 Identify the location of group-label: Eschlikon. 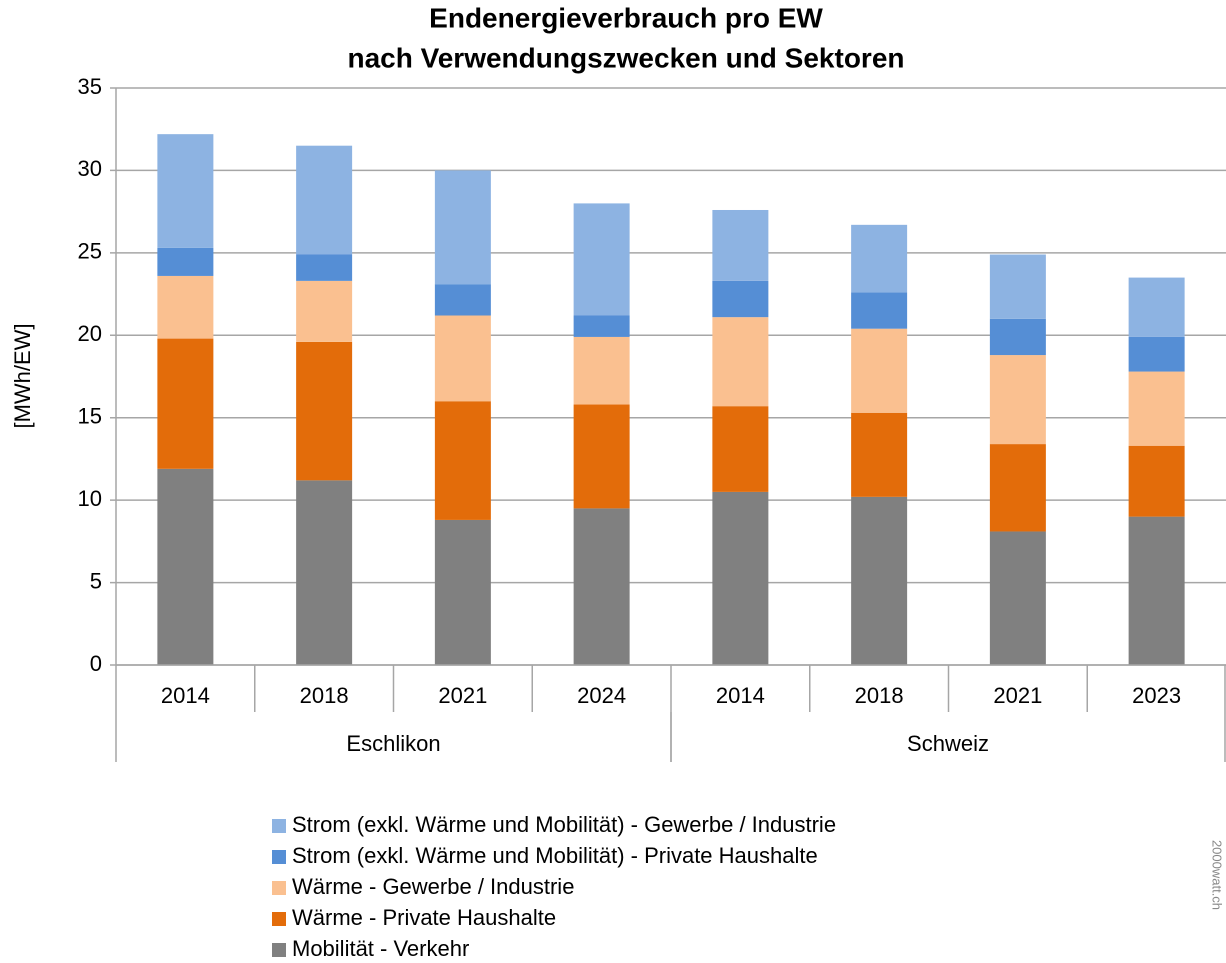
(393, 743).